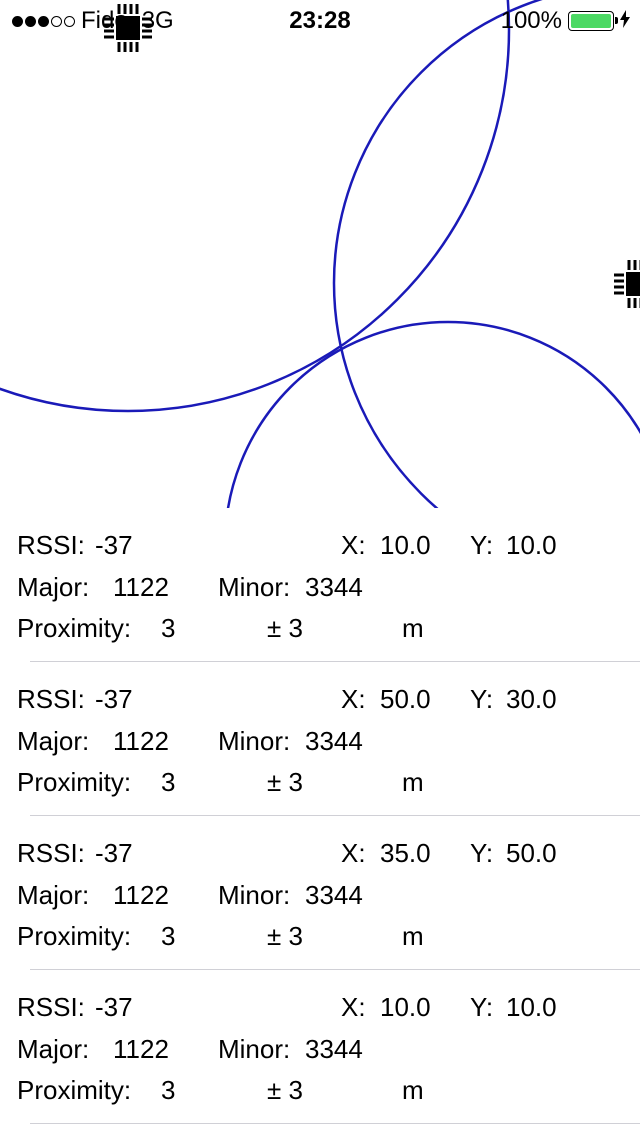  Describe the element at coordinates (531, 853) in the screenshot. I see `y-value: 50.0` at that location.